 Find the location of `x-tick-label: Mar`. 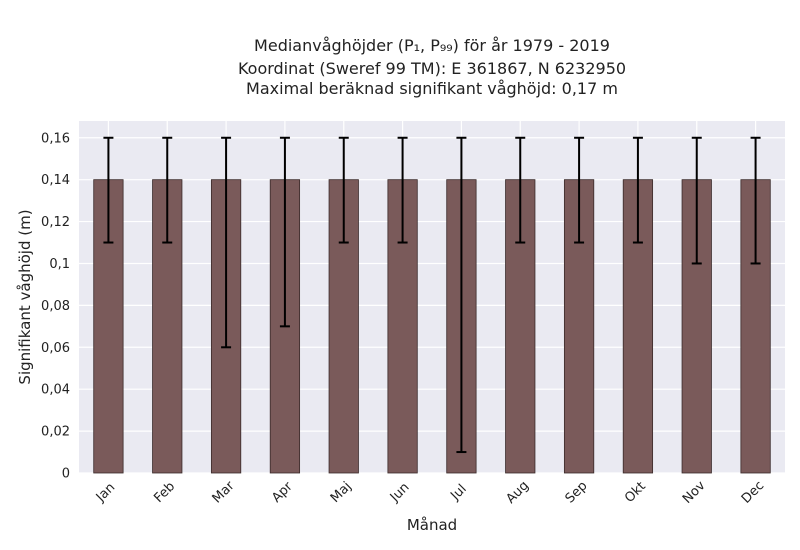

x-tick-label: Mar is located at coordinates (224, 492).